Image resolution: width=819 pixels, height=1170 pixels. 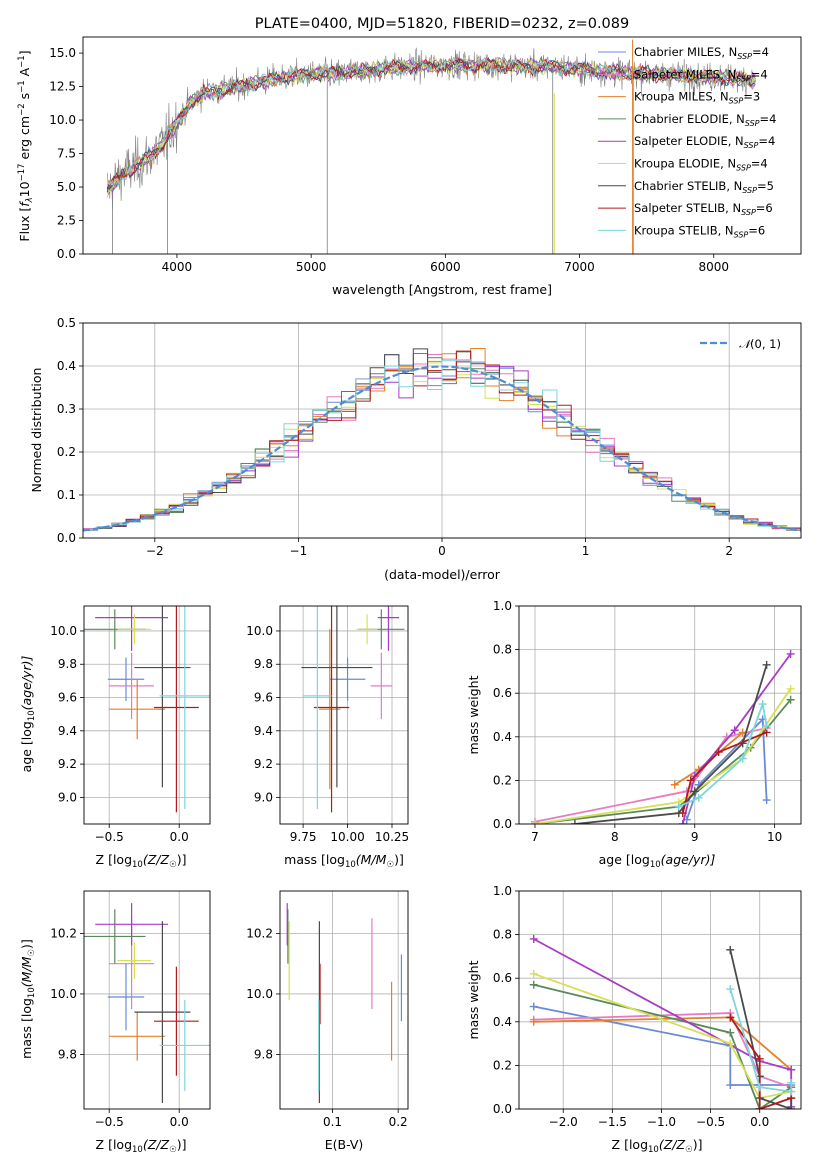 I want to click on weight-series-salpeter-elodie, so click(x=736, y=736).